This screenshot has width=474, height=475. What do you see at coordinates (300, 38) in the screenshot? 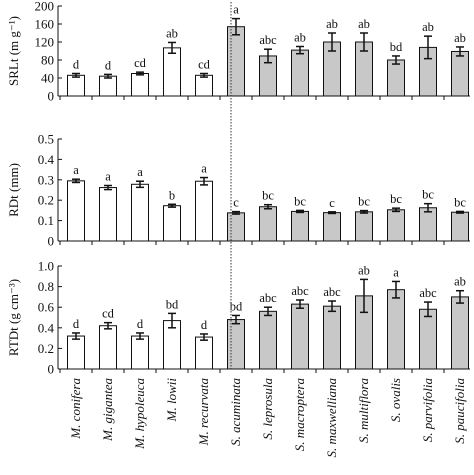
I see `significance-letter-8: ab` at bounding box center [300, 38].